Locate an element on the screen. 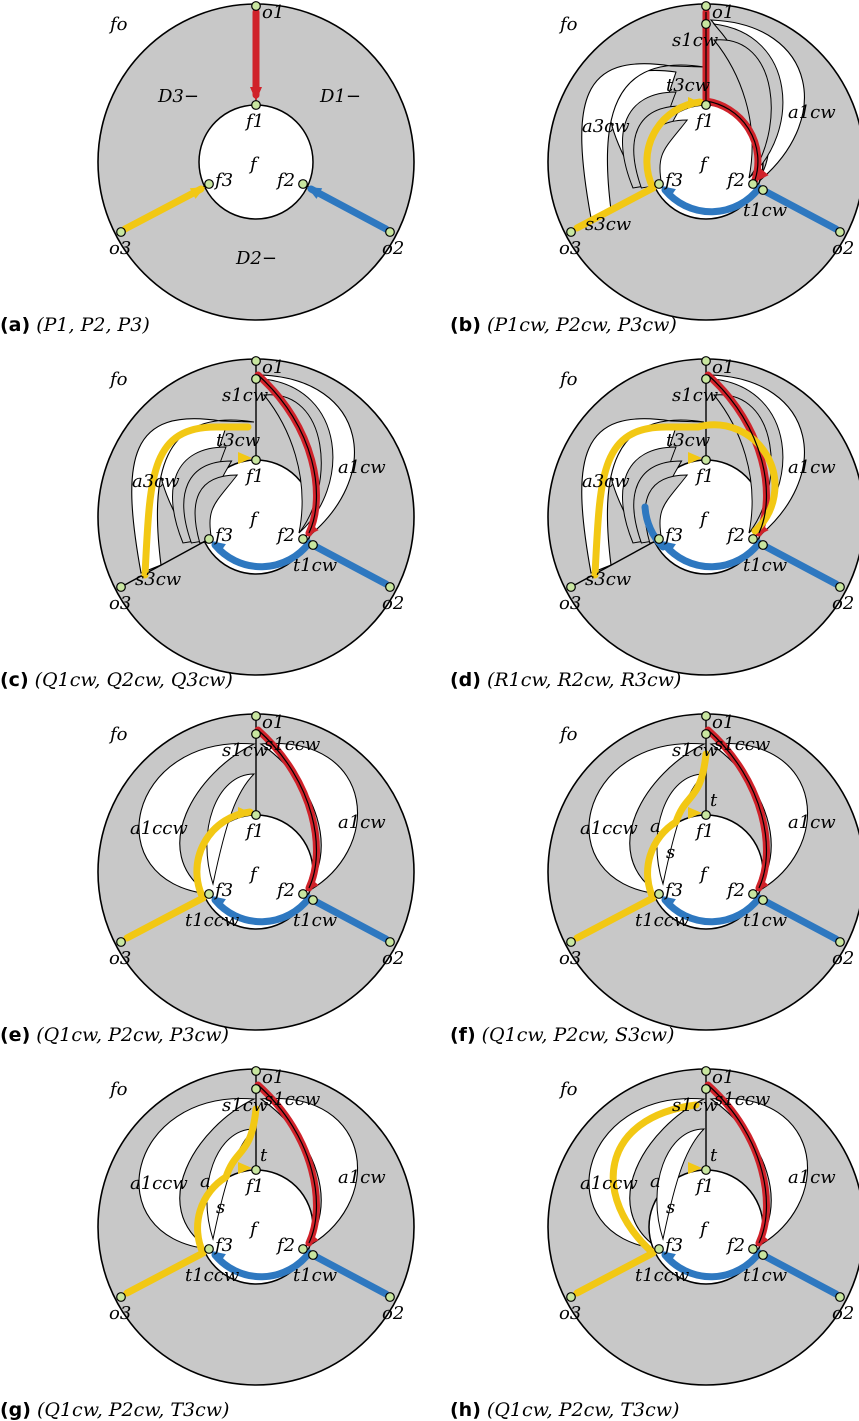 Image resolution: width=859 pixels, height=1421 pixels. label-t: t is located at coordinates (714, 1155).